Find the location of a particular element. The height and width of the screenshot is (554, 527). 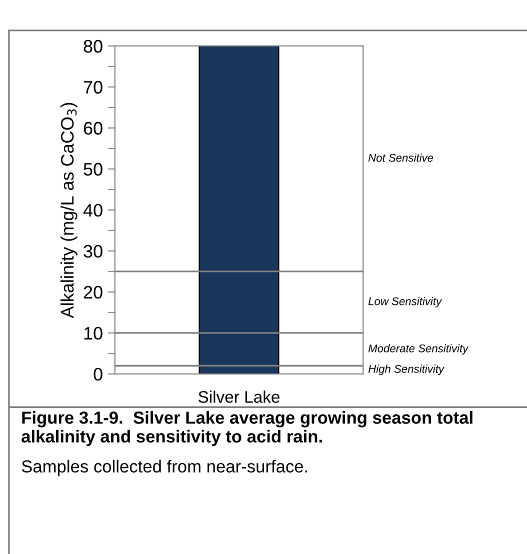

y-tick-label: 40 is located at coordinates (92, 210).